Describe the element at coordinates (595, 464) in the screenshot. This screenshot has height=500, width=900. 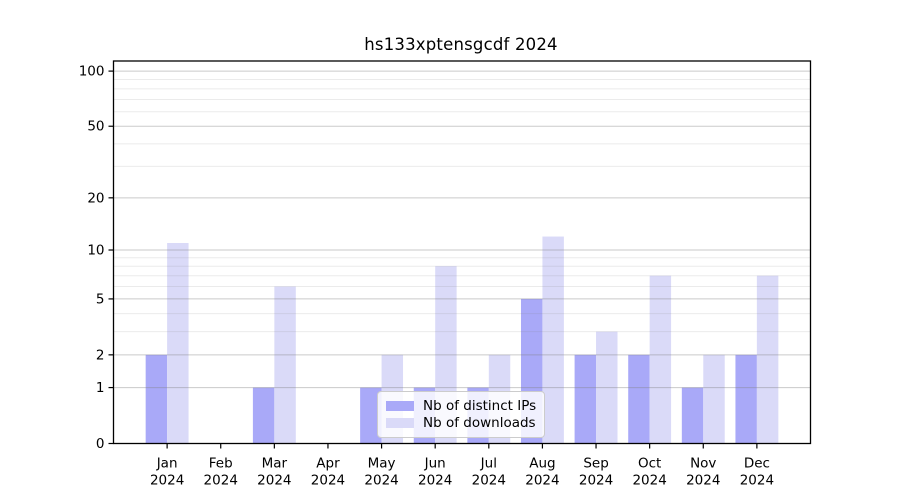
I see `x-tick-label-month: Sep` at that location.